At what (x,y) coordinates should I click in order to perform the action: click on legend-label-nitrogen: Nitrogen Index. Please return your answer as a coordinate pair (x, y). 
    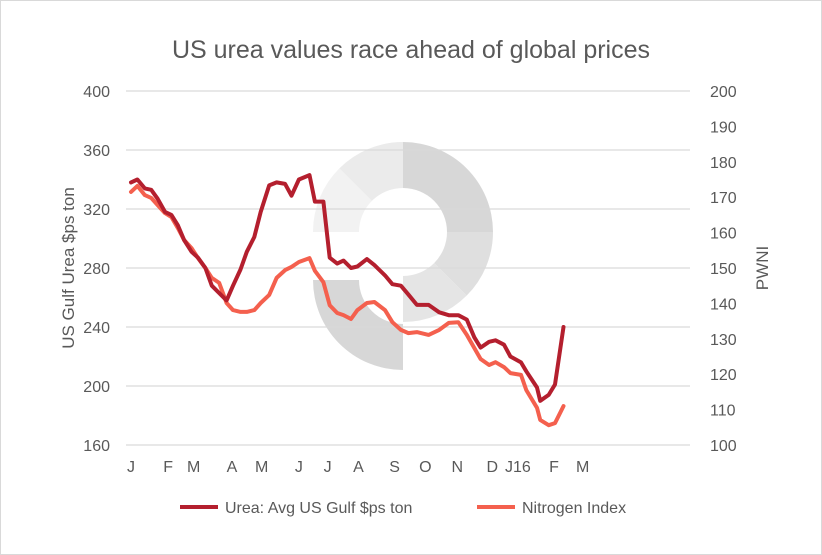
    Looking at the image, I should click on (574, 508).